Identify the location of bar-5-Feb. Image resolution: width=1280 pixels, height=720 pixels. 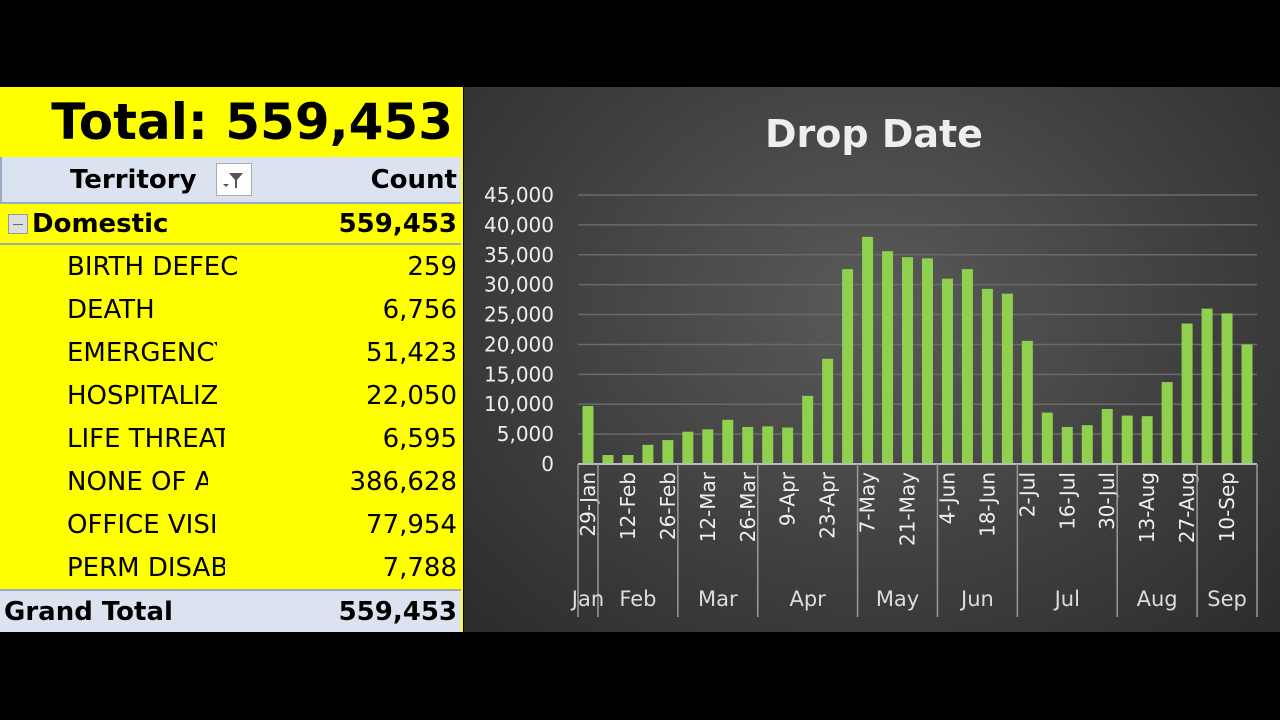
(608, 459).